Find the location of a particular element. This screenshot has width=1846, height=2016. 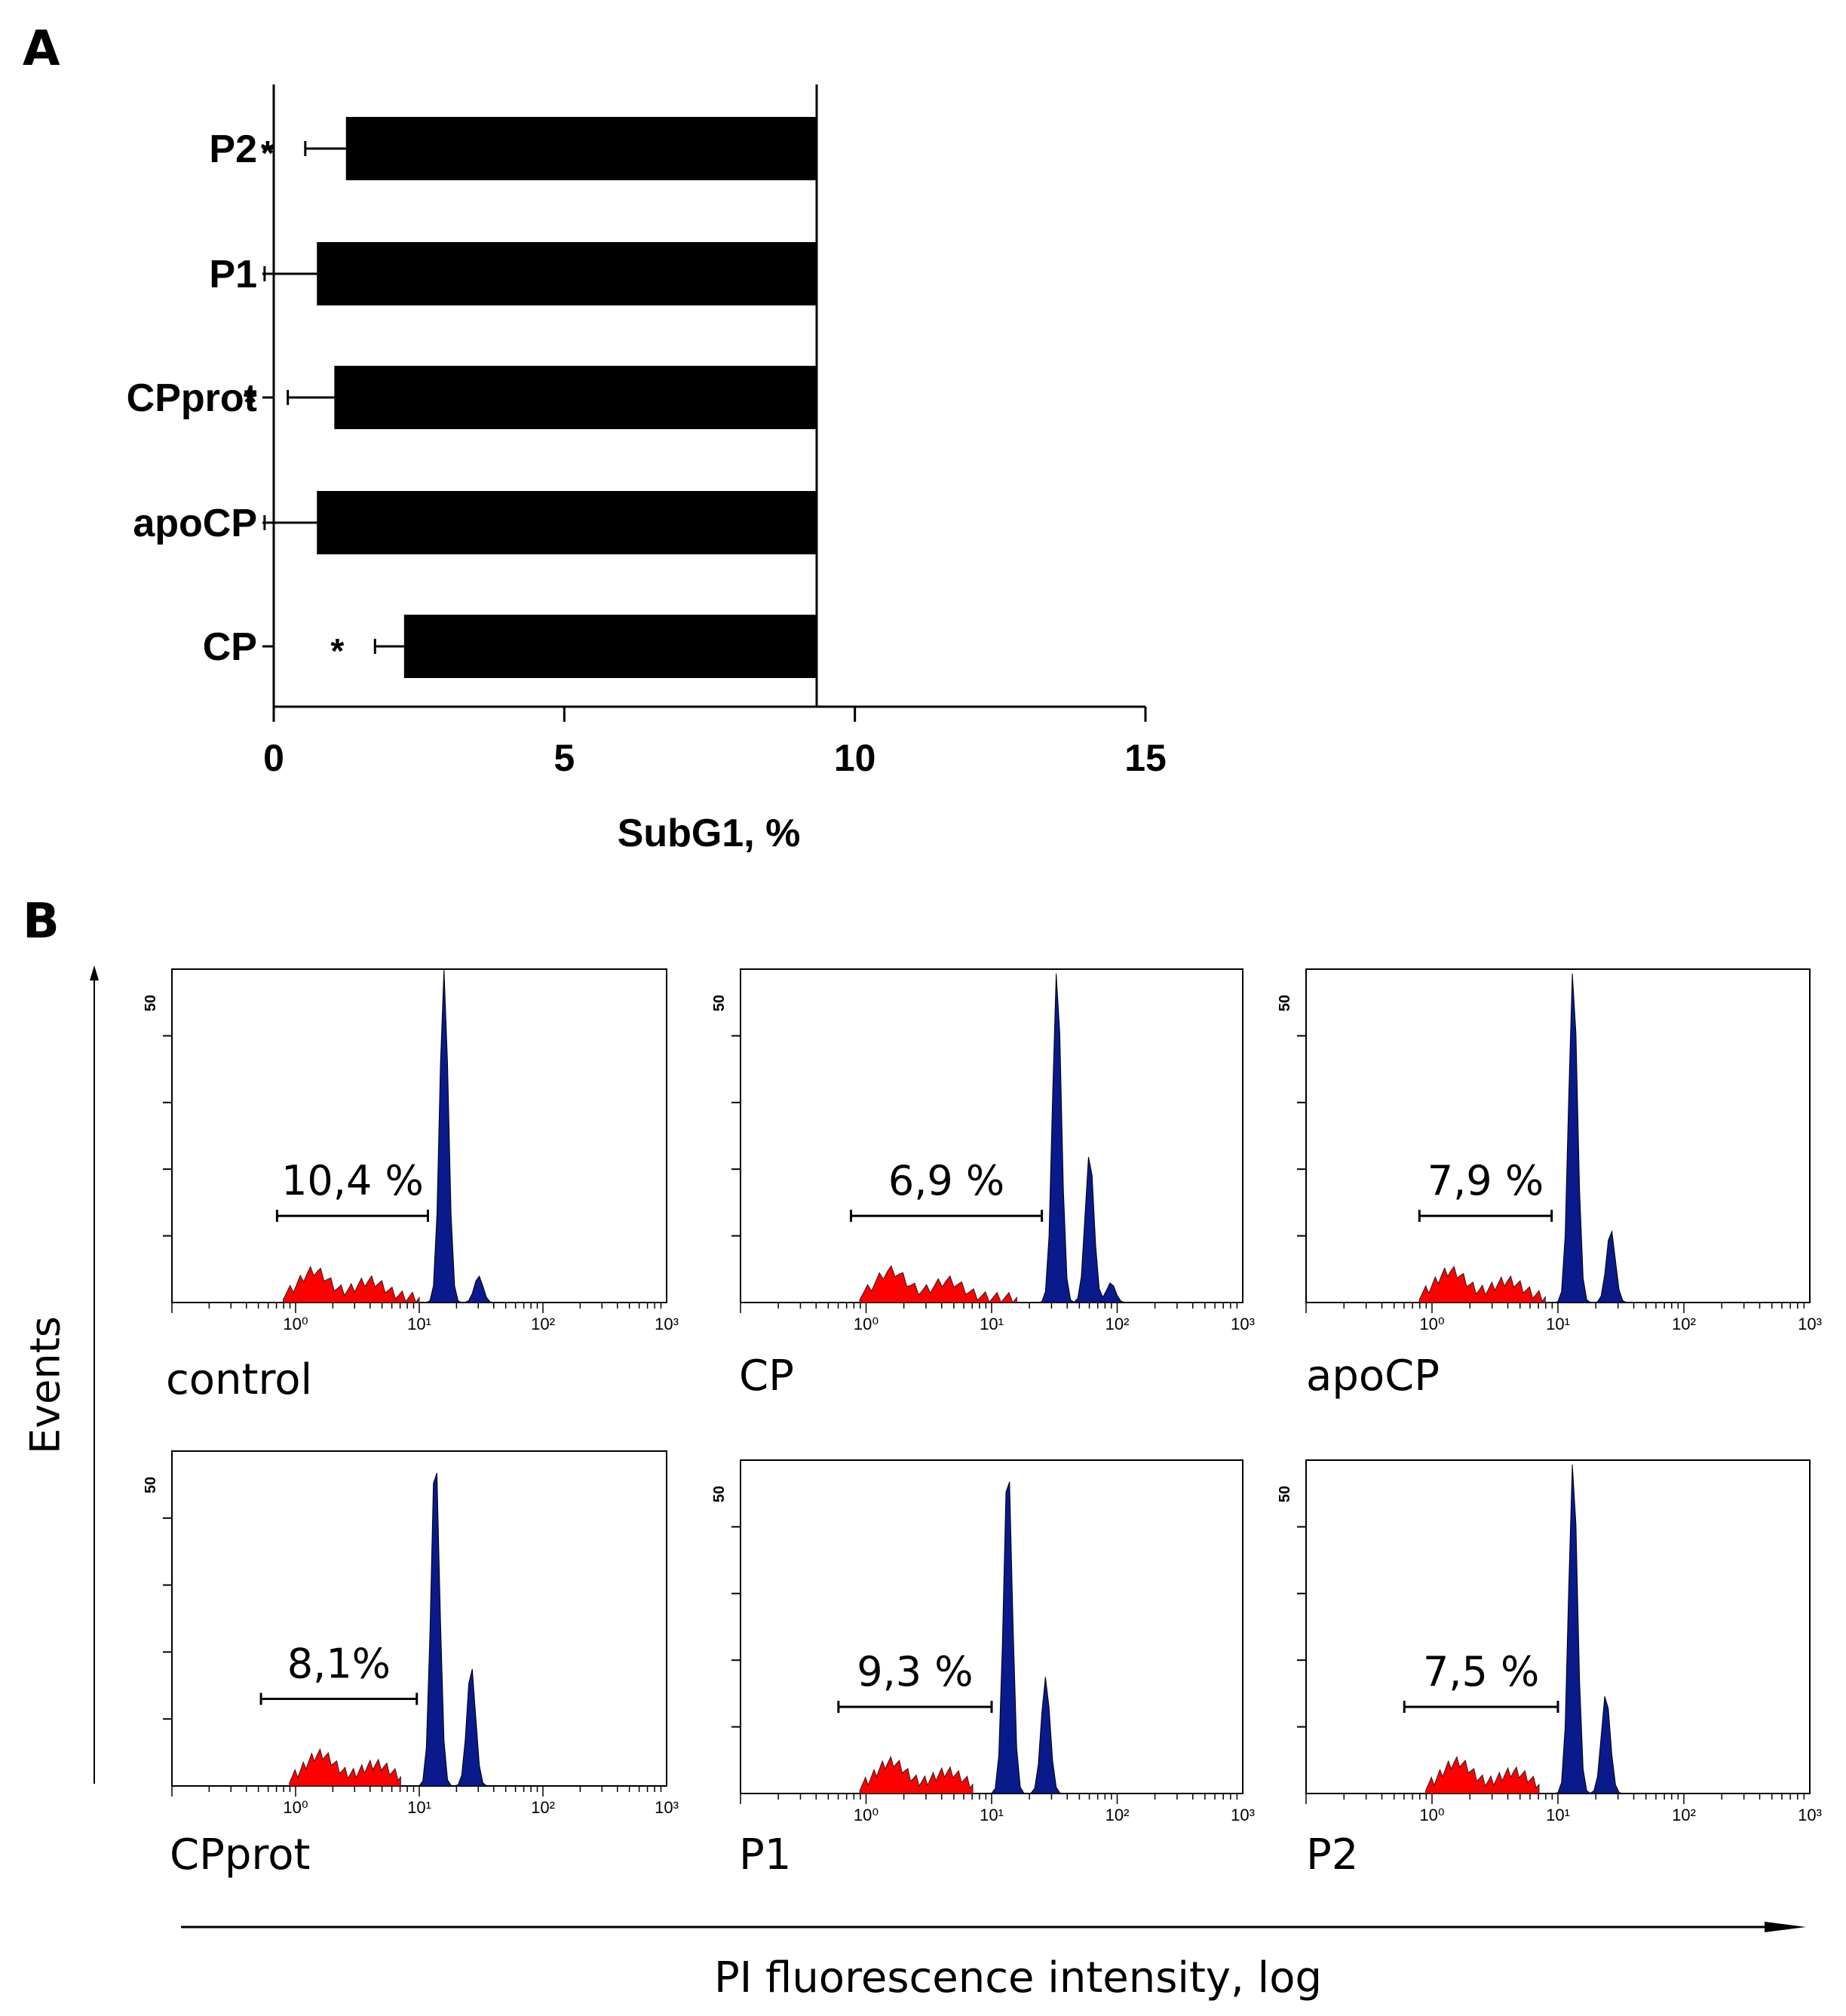

histogram-frame-cp is located at coordinates (991, 1136).